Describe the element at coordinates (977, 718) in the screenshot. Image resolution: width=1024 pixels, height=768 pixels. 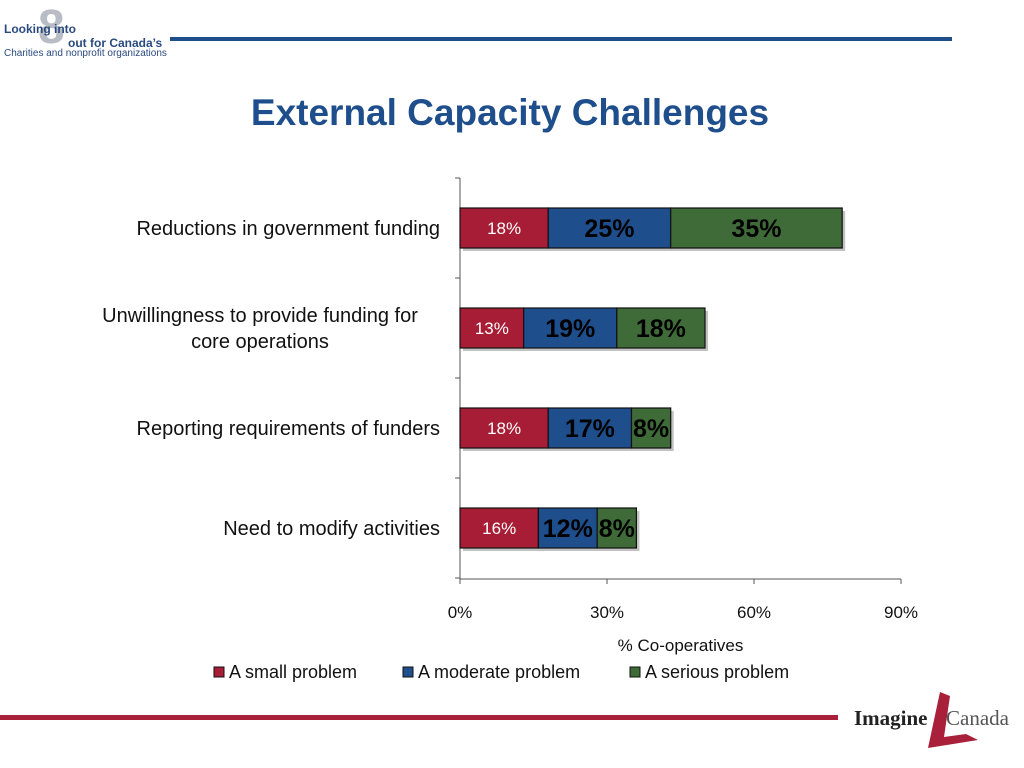
I see `logo-word-canada: Canada` at that location.